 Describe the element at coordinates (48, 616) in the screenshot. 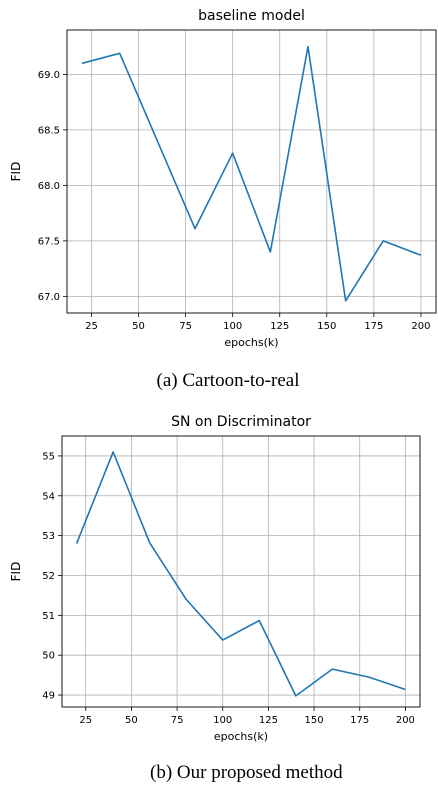

I see `y-tick-label: 51` at that location.